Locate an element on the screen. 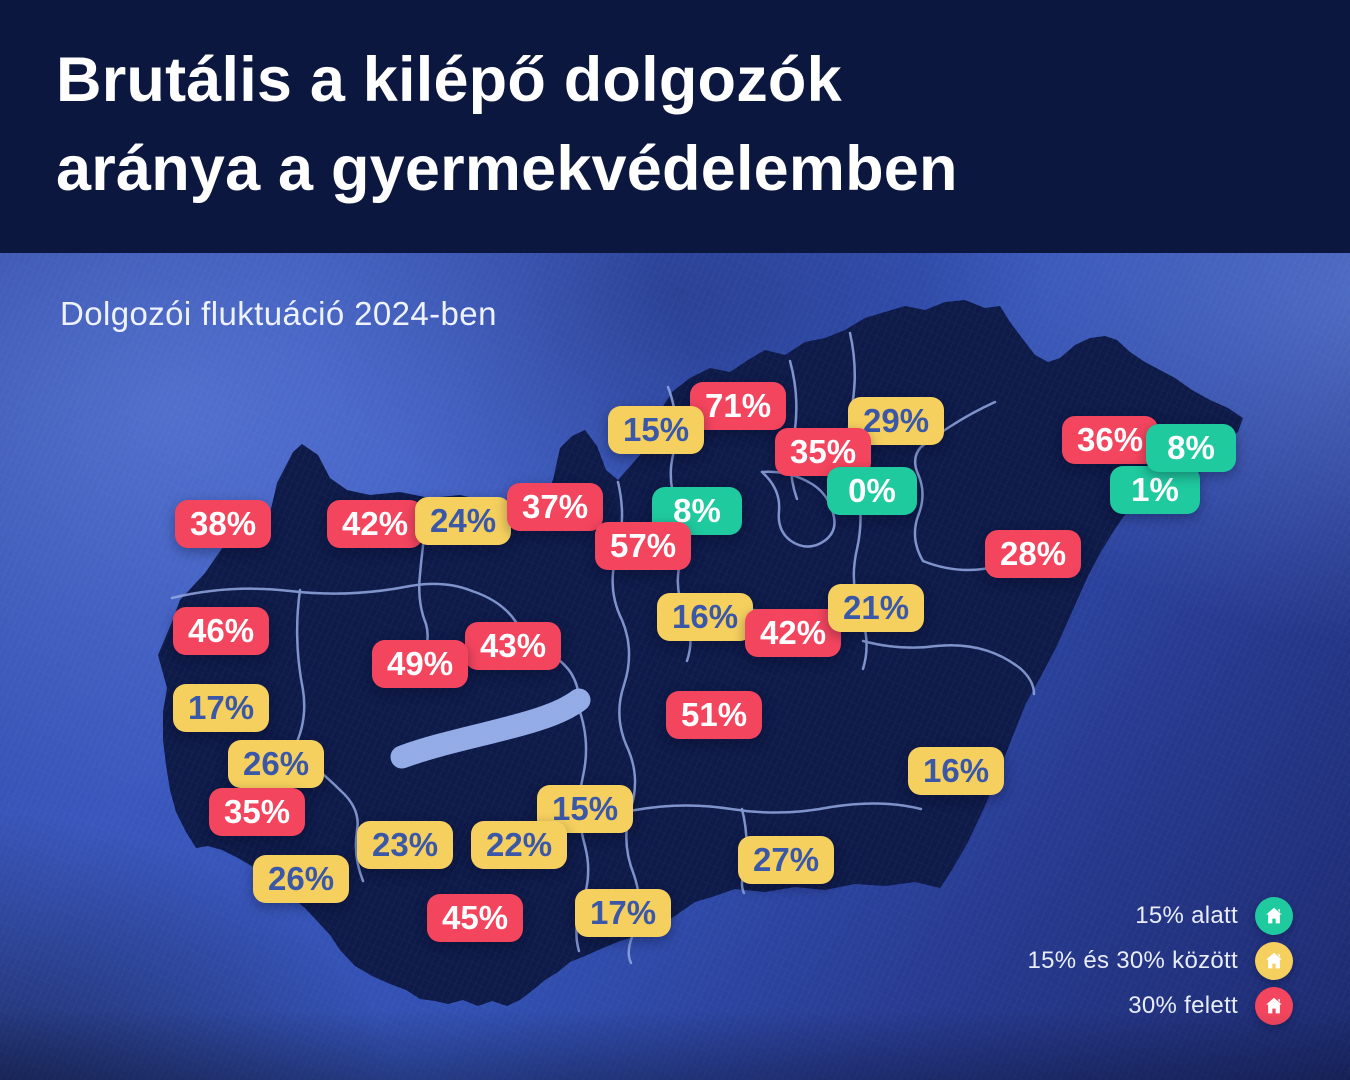  value-badge: 37% is located at coordinates (555, 507).